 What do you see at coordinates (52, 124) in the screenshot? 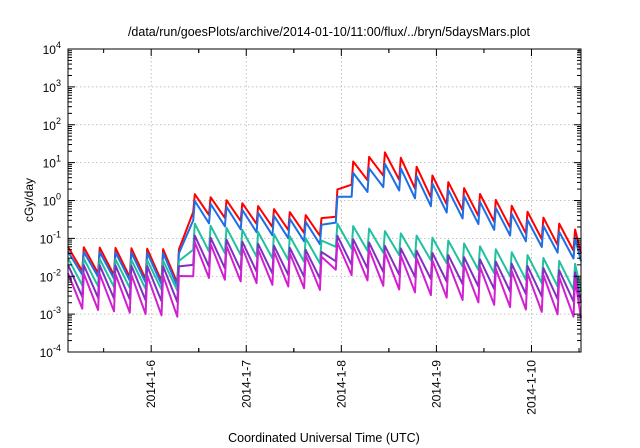
I see `y-tick-label: 10²` at bounding box center [52, 124].